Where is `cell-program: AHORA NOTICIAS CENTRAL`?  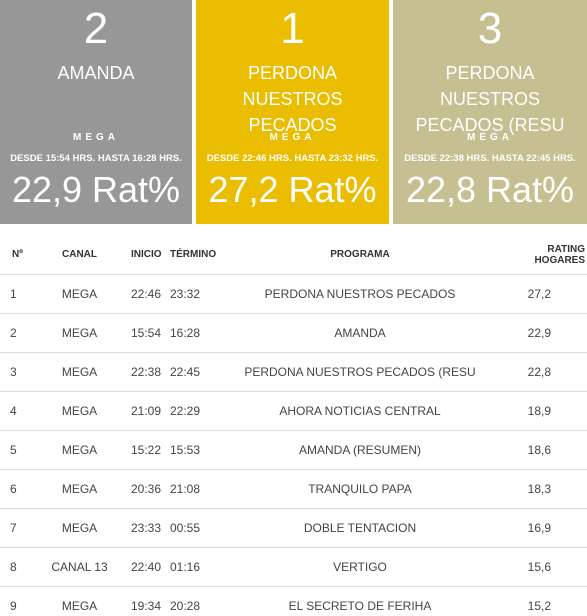 cell-program: AHORA NOTICIAS CENTRAL is located at coordinates (360, 411).